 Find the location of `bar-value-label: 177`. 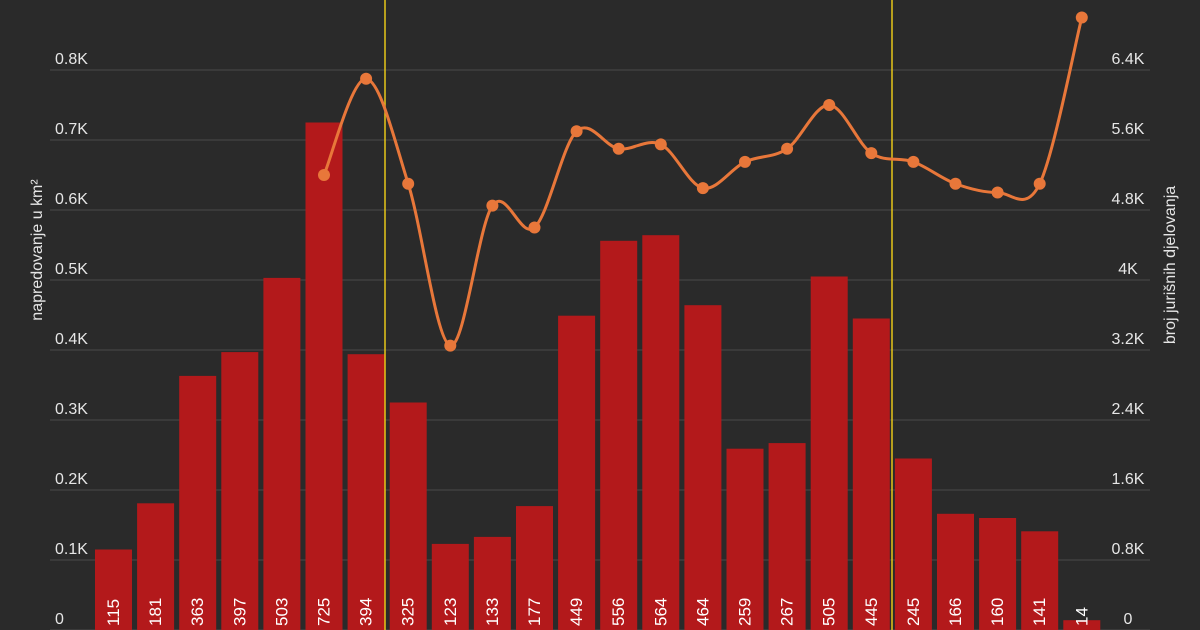

bar-value-label: 177 is located at coordinates (534, 612).